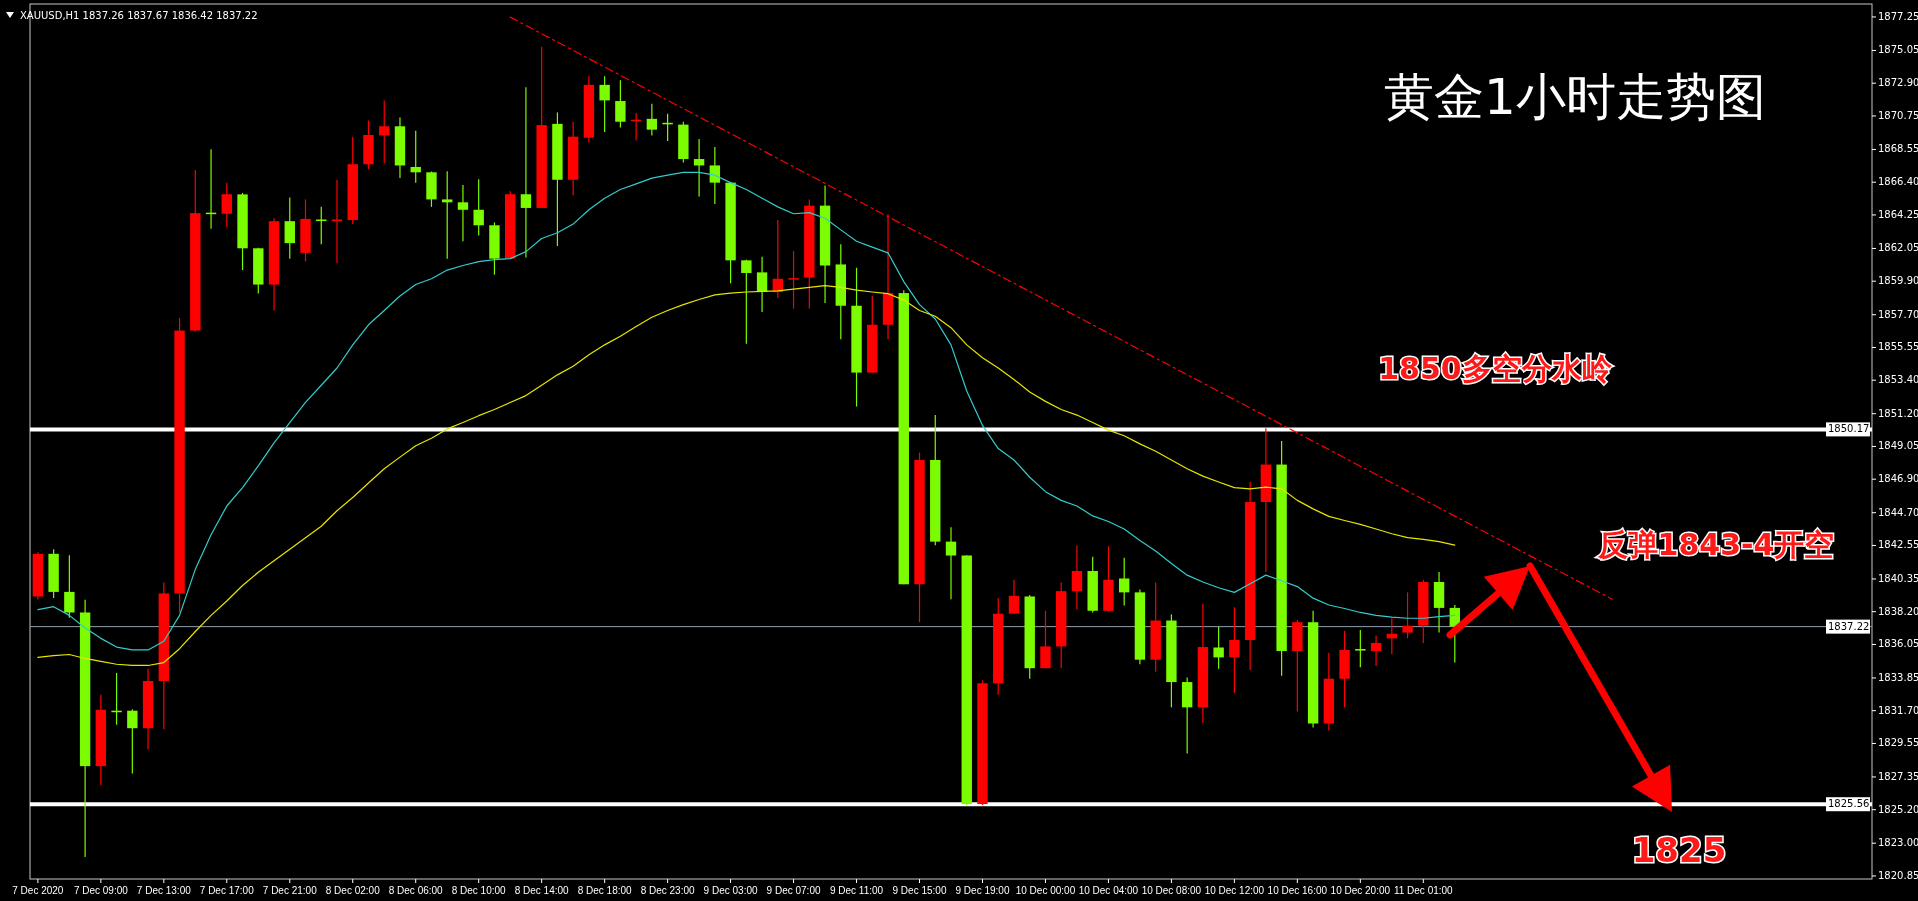 This screenshot has height=901, width=1918. What do you see at coordinates (1849, 626) in the screenshot?
I see `ref-line-label: 1837.22` at bounding box center [1849, 626].